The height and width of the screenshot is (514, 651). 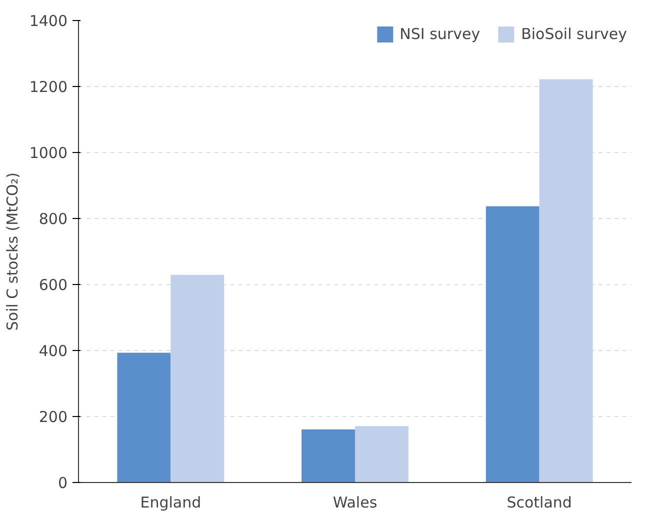 What do you see at coordinates (53, 219) in the screenshot?
I see `y-tick-label: 800` at bounding box center [53, 219].